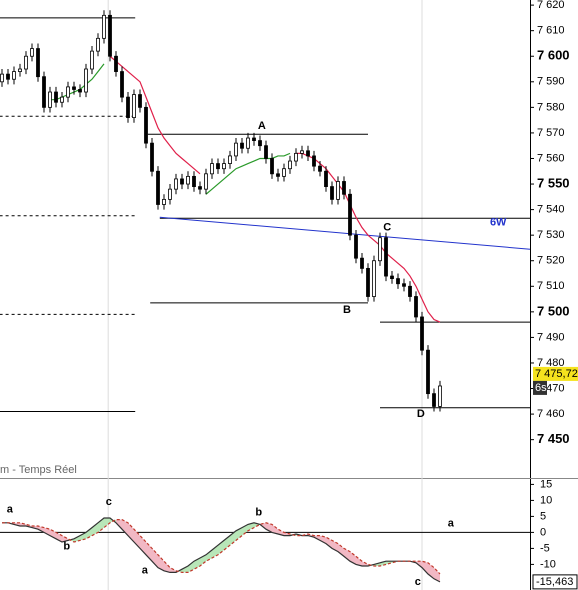 The height and width of the screenshot is (590, 578). Describe the element at coordinates (258, 512) in the screenshot. I see `annotation: b` at that location.